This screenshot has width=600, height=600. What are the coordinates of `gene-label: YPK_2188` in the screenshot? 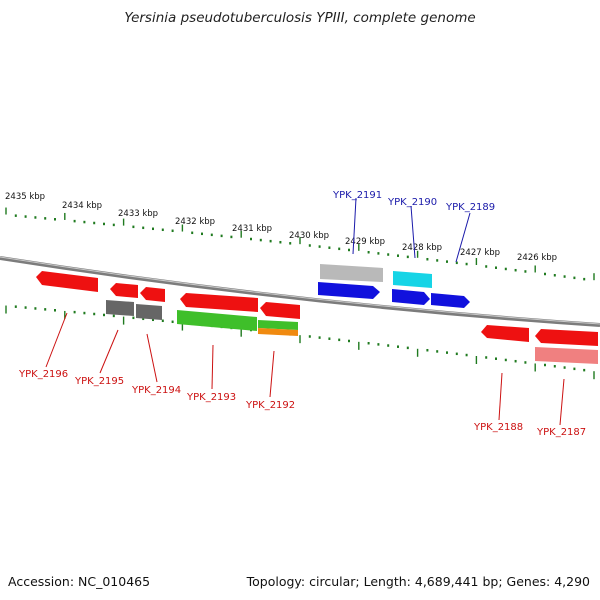 It's located at (498, 427).